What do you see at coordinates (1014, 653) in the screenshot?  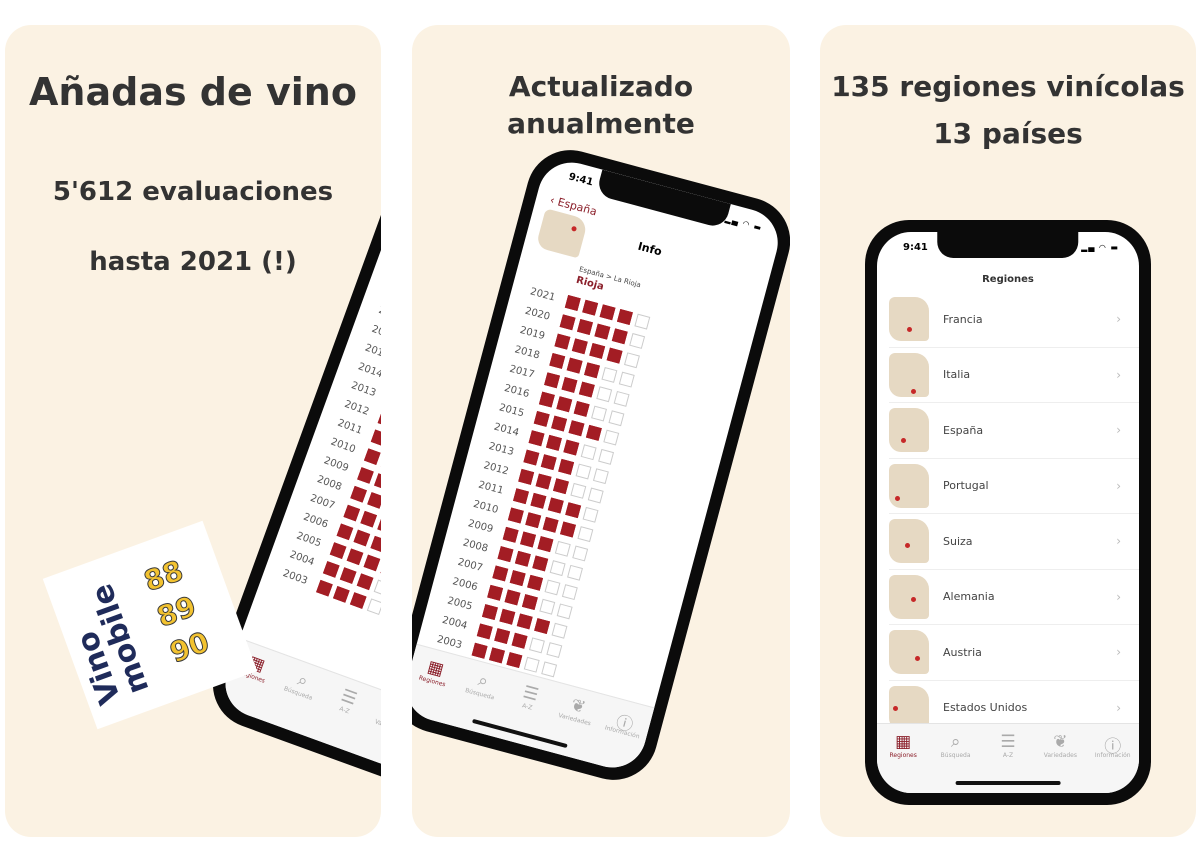 I see `region-row: Austria ›` at bounding box center [1014, 653].